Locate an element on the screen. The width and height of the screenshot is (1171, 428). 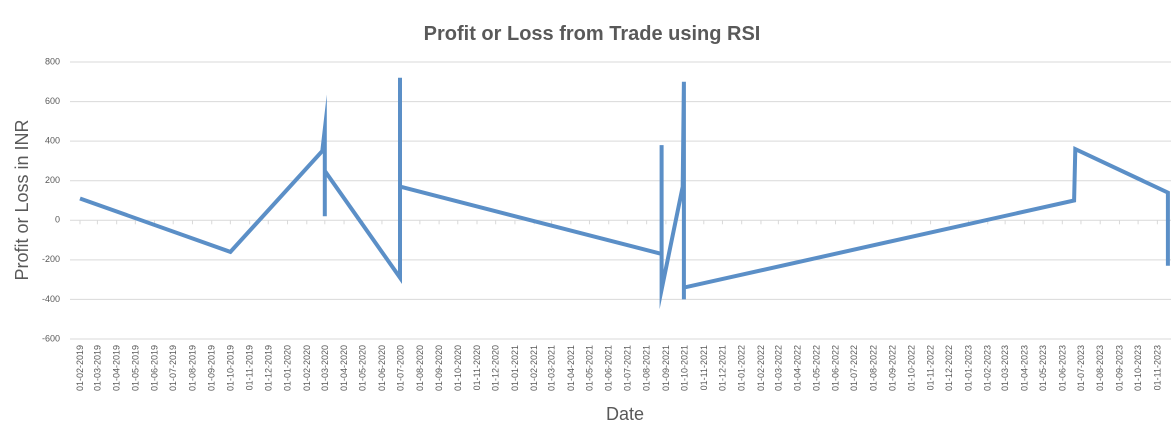
x-tick-label: 01-07-2020 is located at coordinates (401, 368).